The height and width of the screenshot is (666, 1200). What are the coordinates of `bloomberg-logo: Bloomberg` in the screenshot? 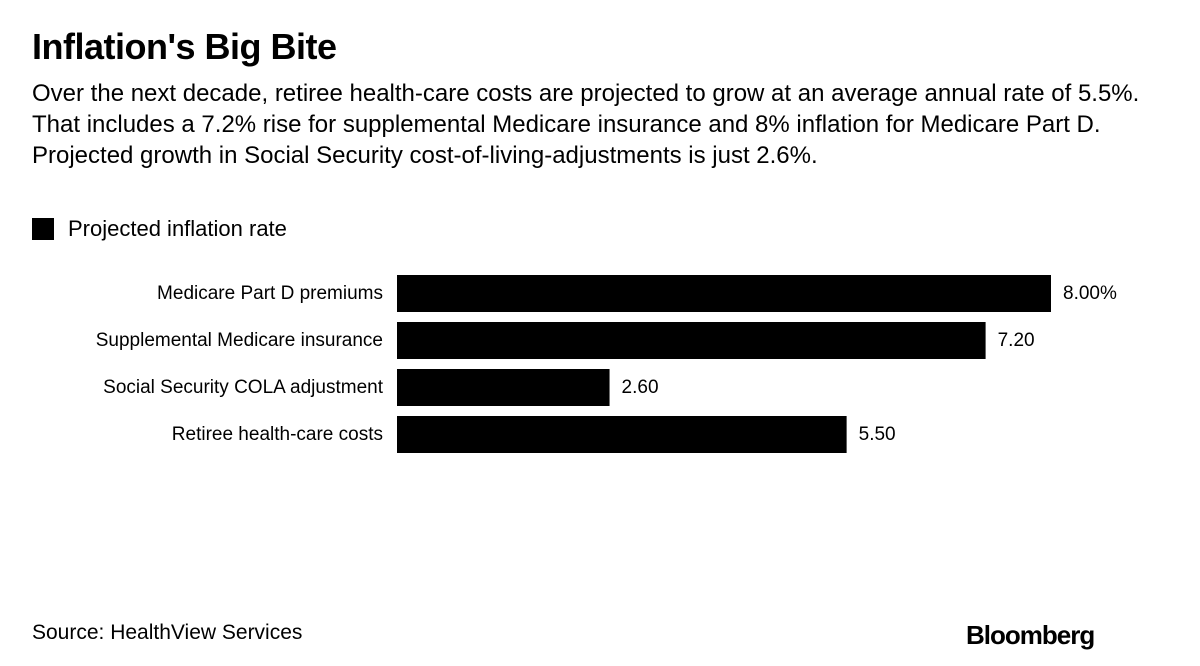 It's located at (1030, 635).